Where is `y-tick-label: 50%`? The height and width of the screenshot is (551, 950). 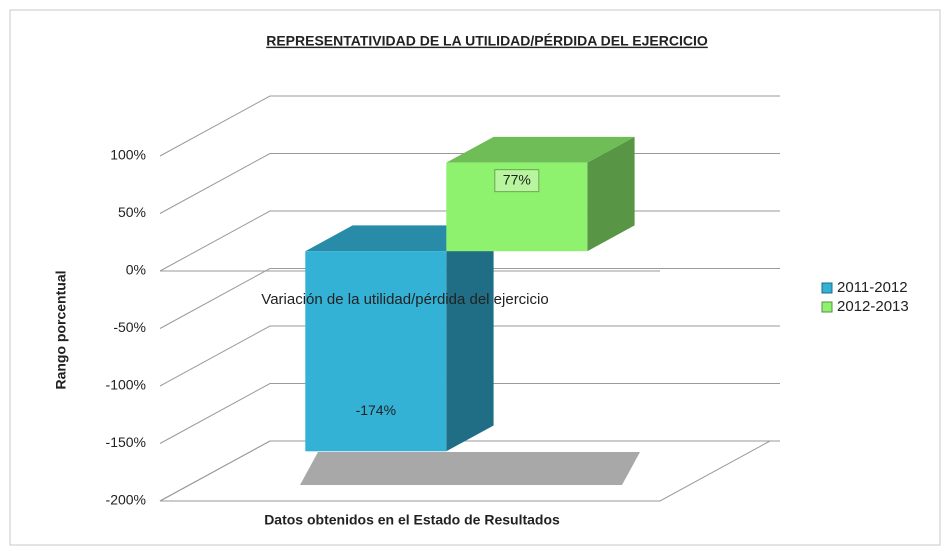 y-tick-label: 50% is located at coordinates (132, 212).